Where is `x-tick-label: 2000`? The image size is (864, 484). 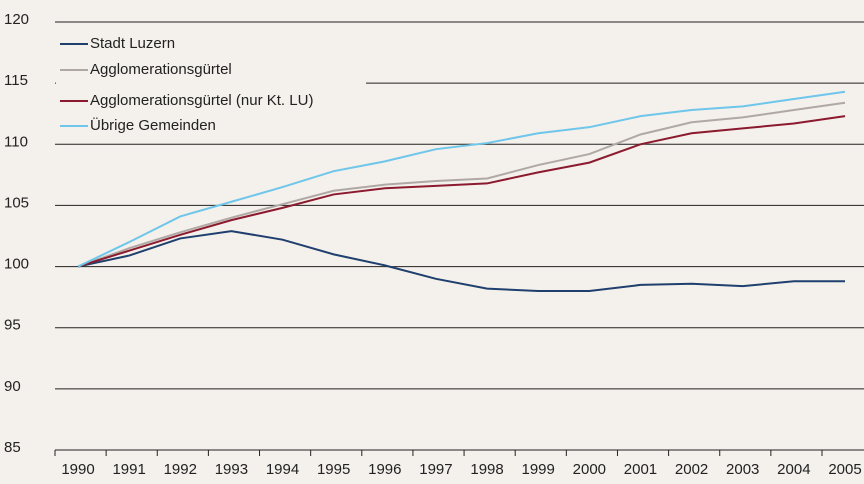 x-tick-label: 2000 is located at coordinates (589, 469).